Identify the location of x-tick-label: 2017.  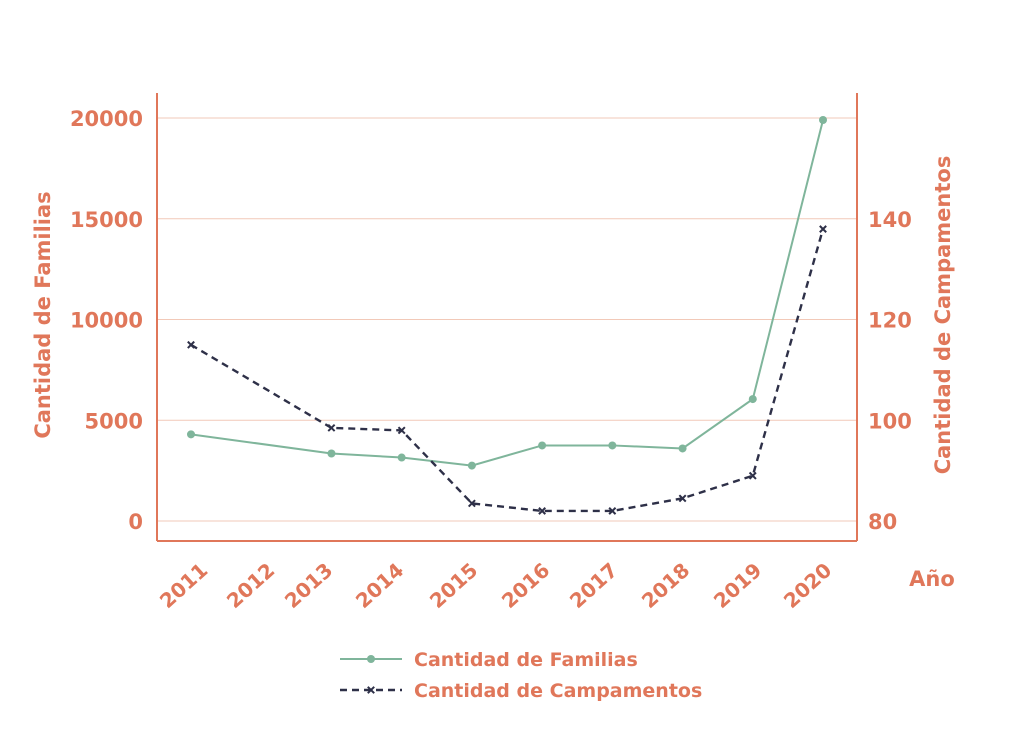
(593, 585).